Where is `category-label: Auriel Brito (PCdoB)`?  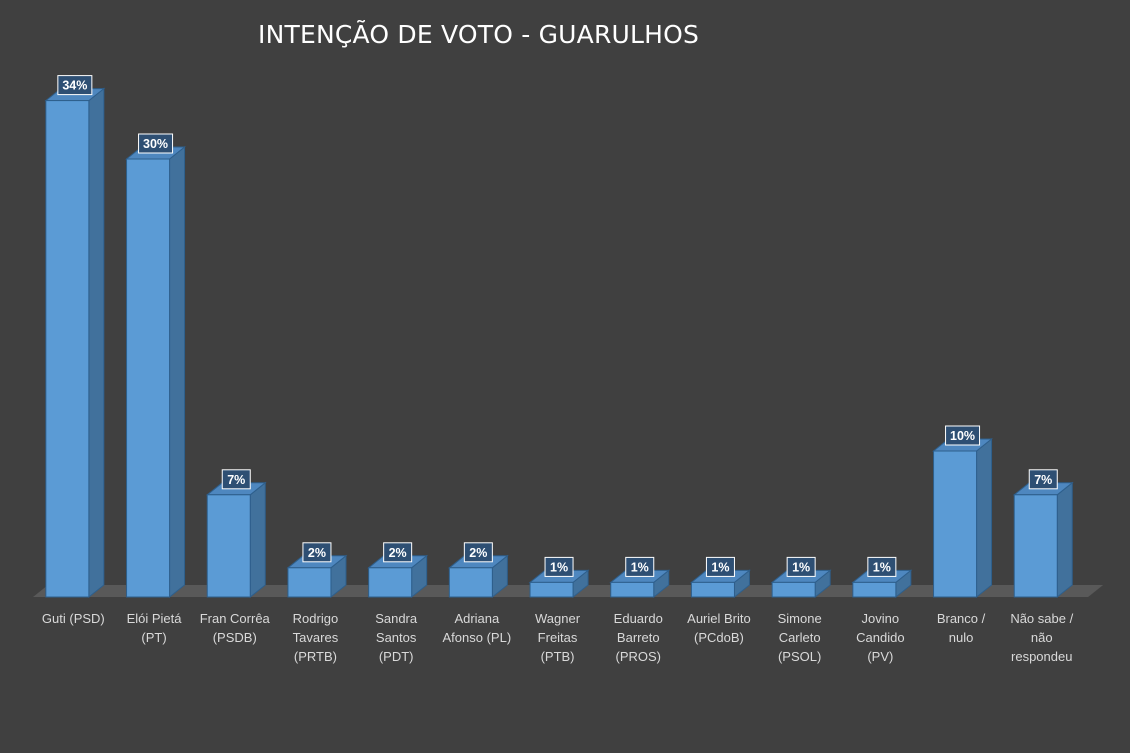
category-label: Auriel Brito (PCdoB) is located at coordinates (719, 628).